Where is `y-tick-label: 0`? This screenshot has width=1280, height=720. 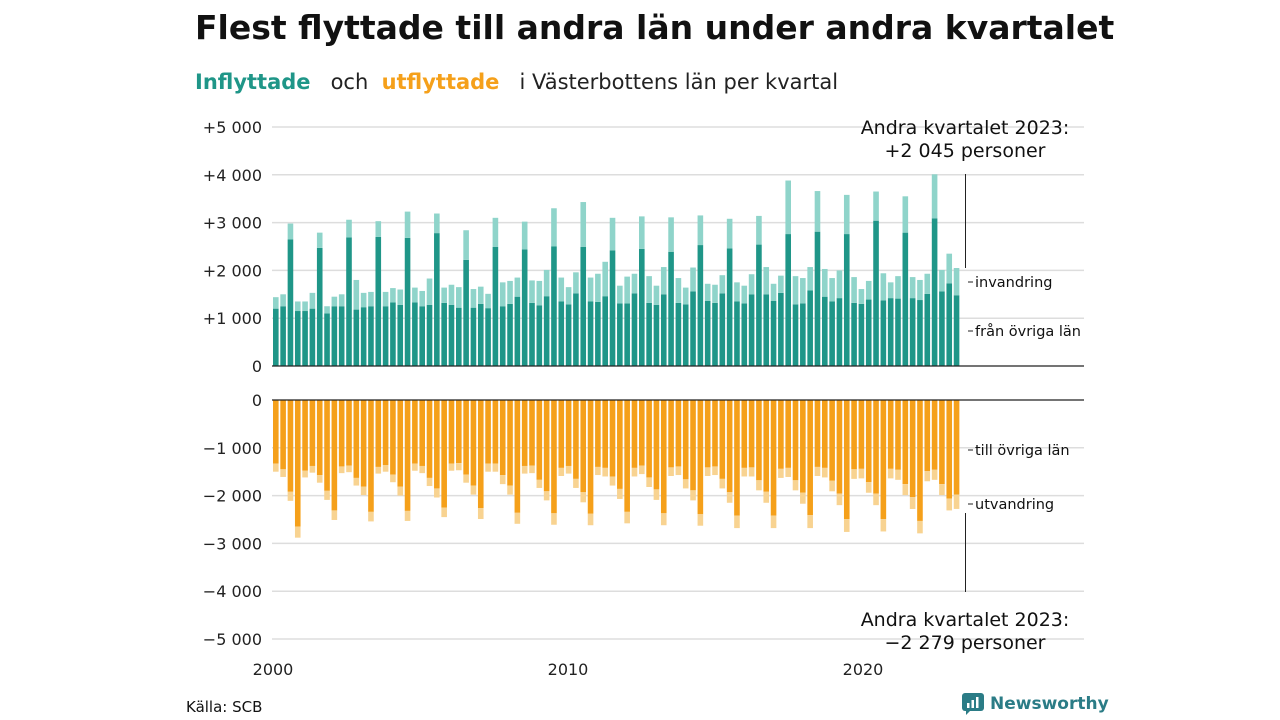
y-tick-label: 0 is located at coordinates (257, 366).